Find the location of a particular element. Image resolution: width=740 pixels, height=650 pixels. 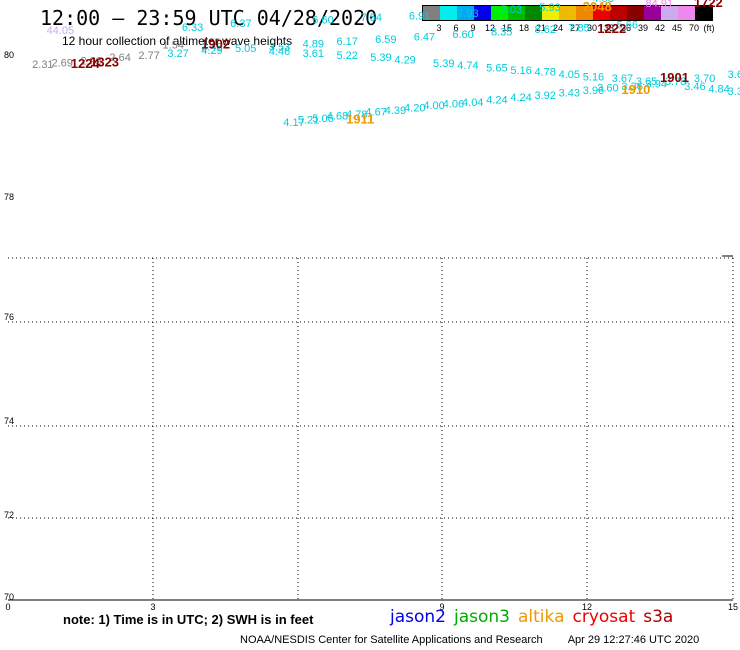

pass-time-label: 1910 is located at coordinates (635, 89).